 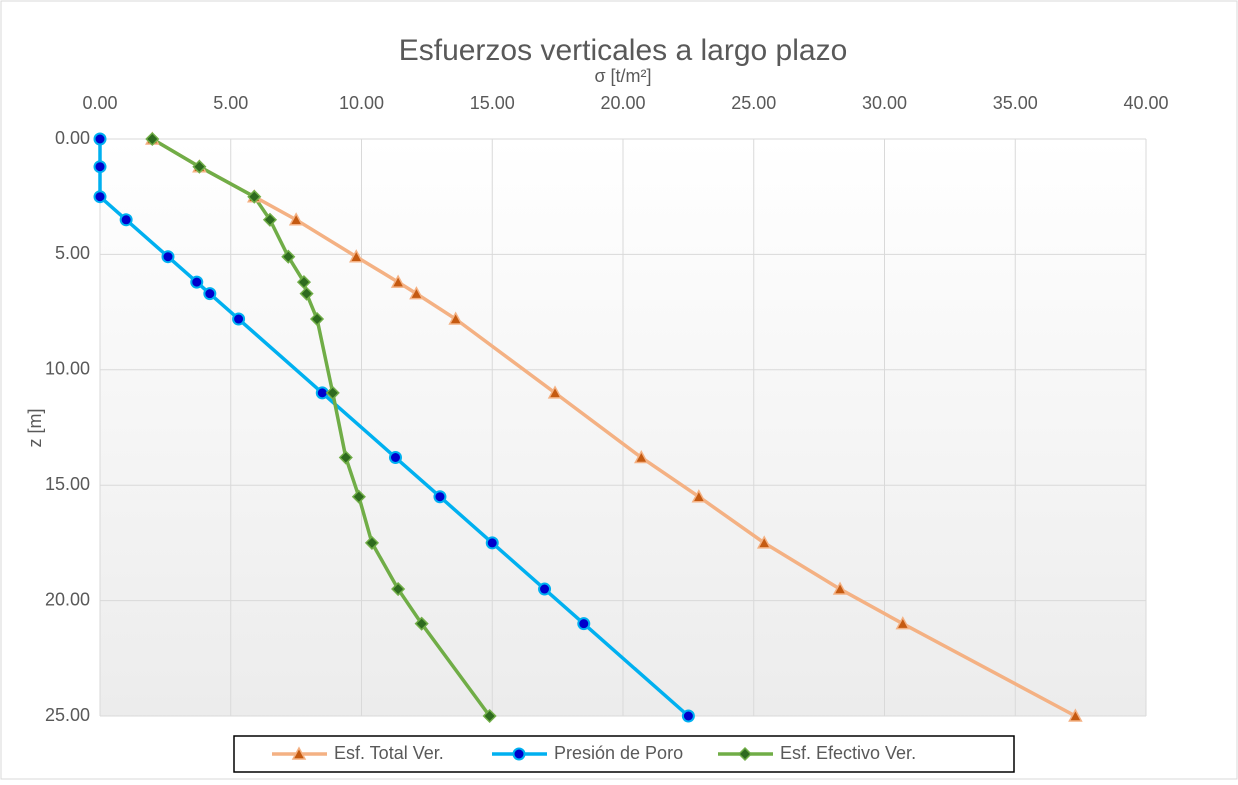 What do you see at coordinates (99, 103) in the screenshot?
I see `x-tick-label: 0.00` at bounding box center [99, 103].